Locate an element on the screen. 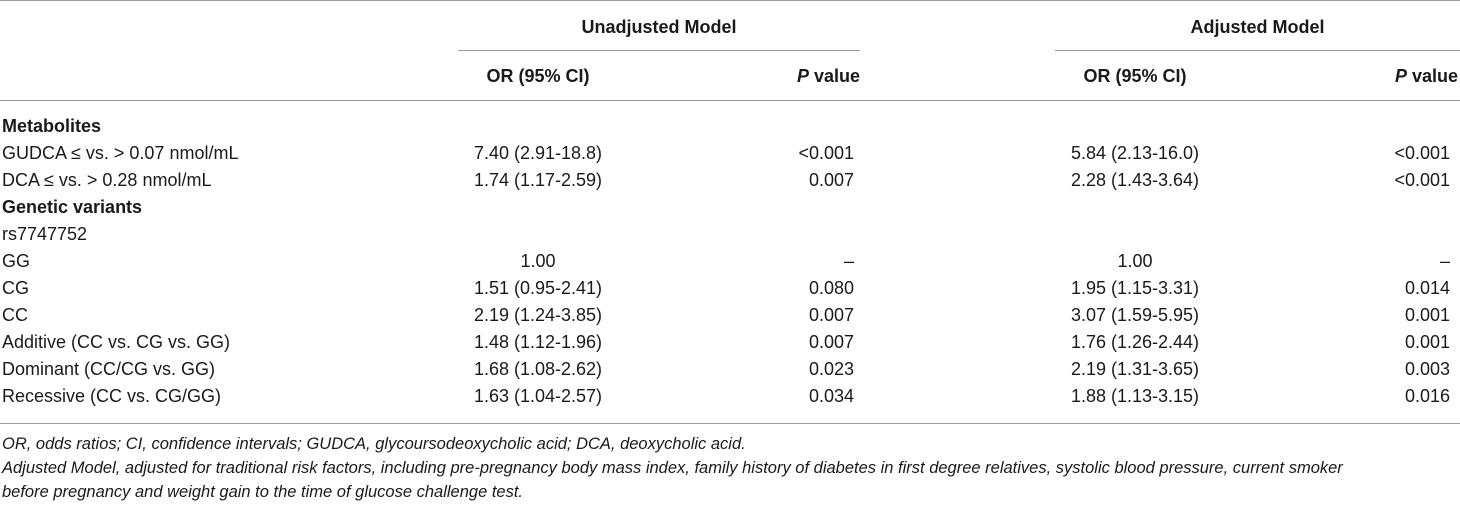 Image resolution: width=1460 pixels, height=507 pixels. col-header-unadj-p: P value is located at coordinates (828, 76).